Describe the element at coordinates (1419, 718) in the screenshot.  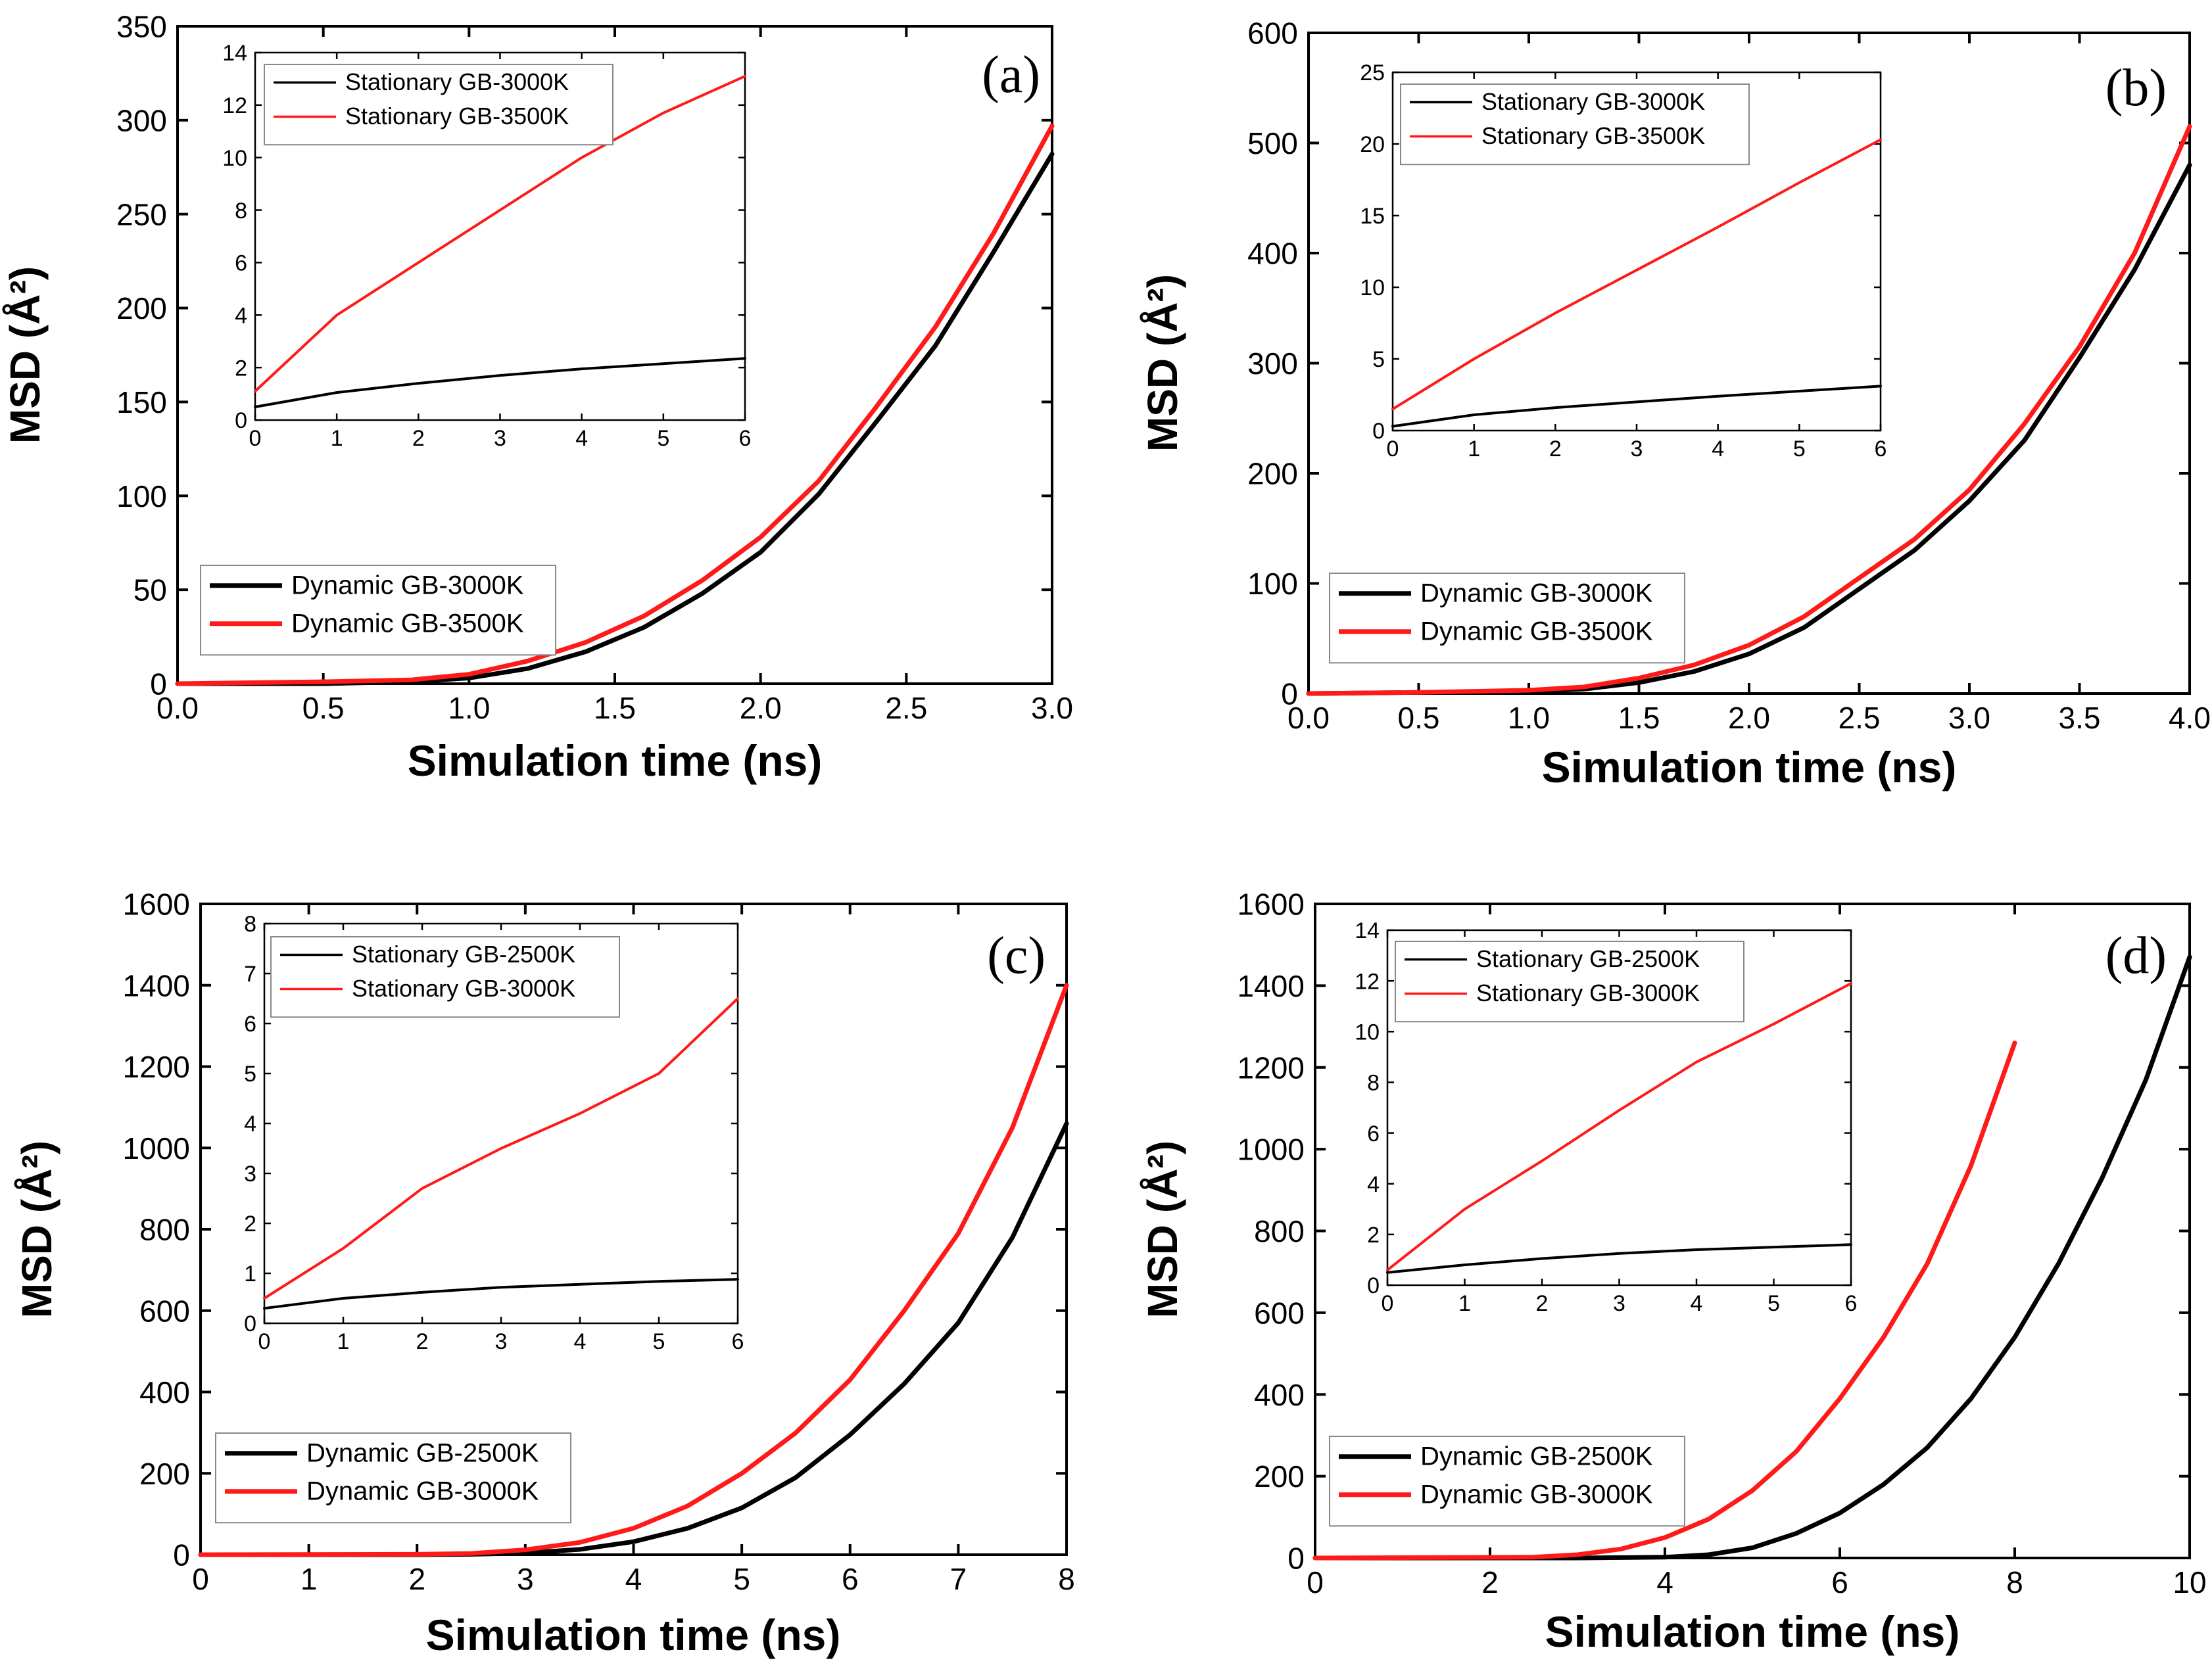
I see `panel-b-main-x-tick-label: 0.5` at that location.